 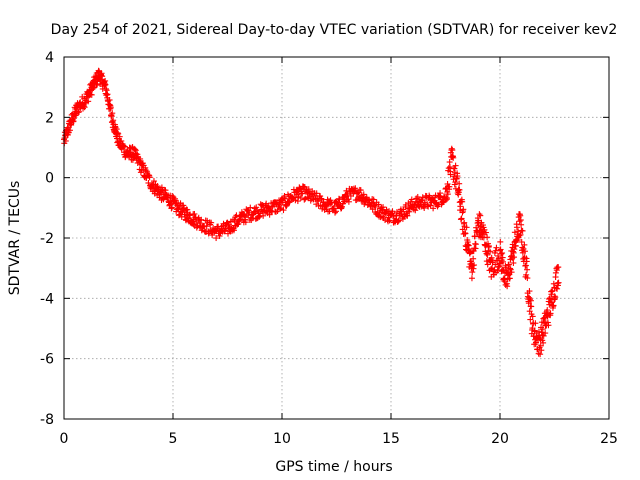 I want to click on x-tick-label: 20, so click(x=500, y=439).